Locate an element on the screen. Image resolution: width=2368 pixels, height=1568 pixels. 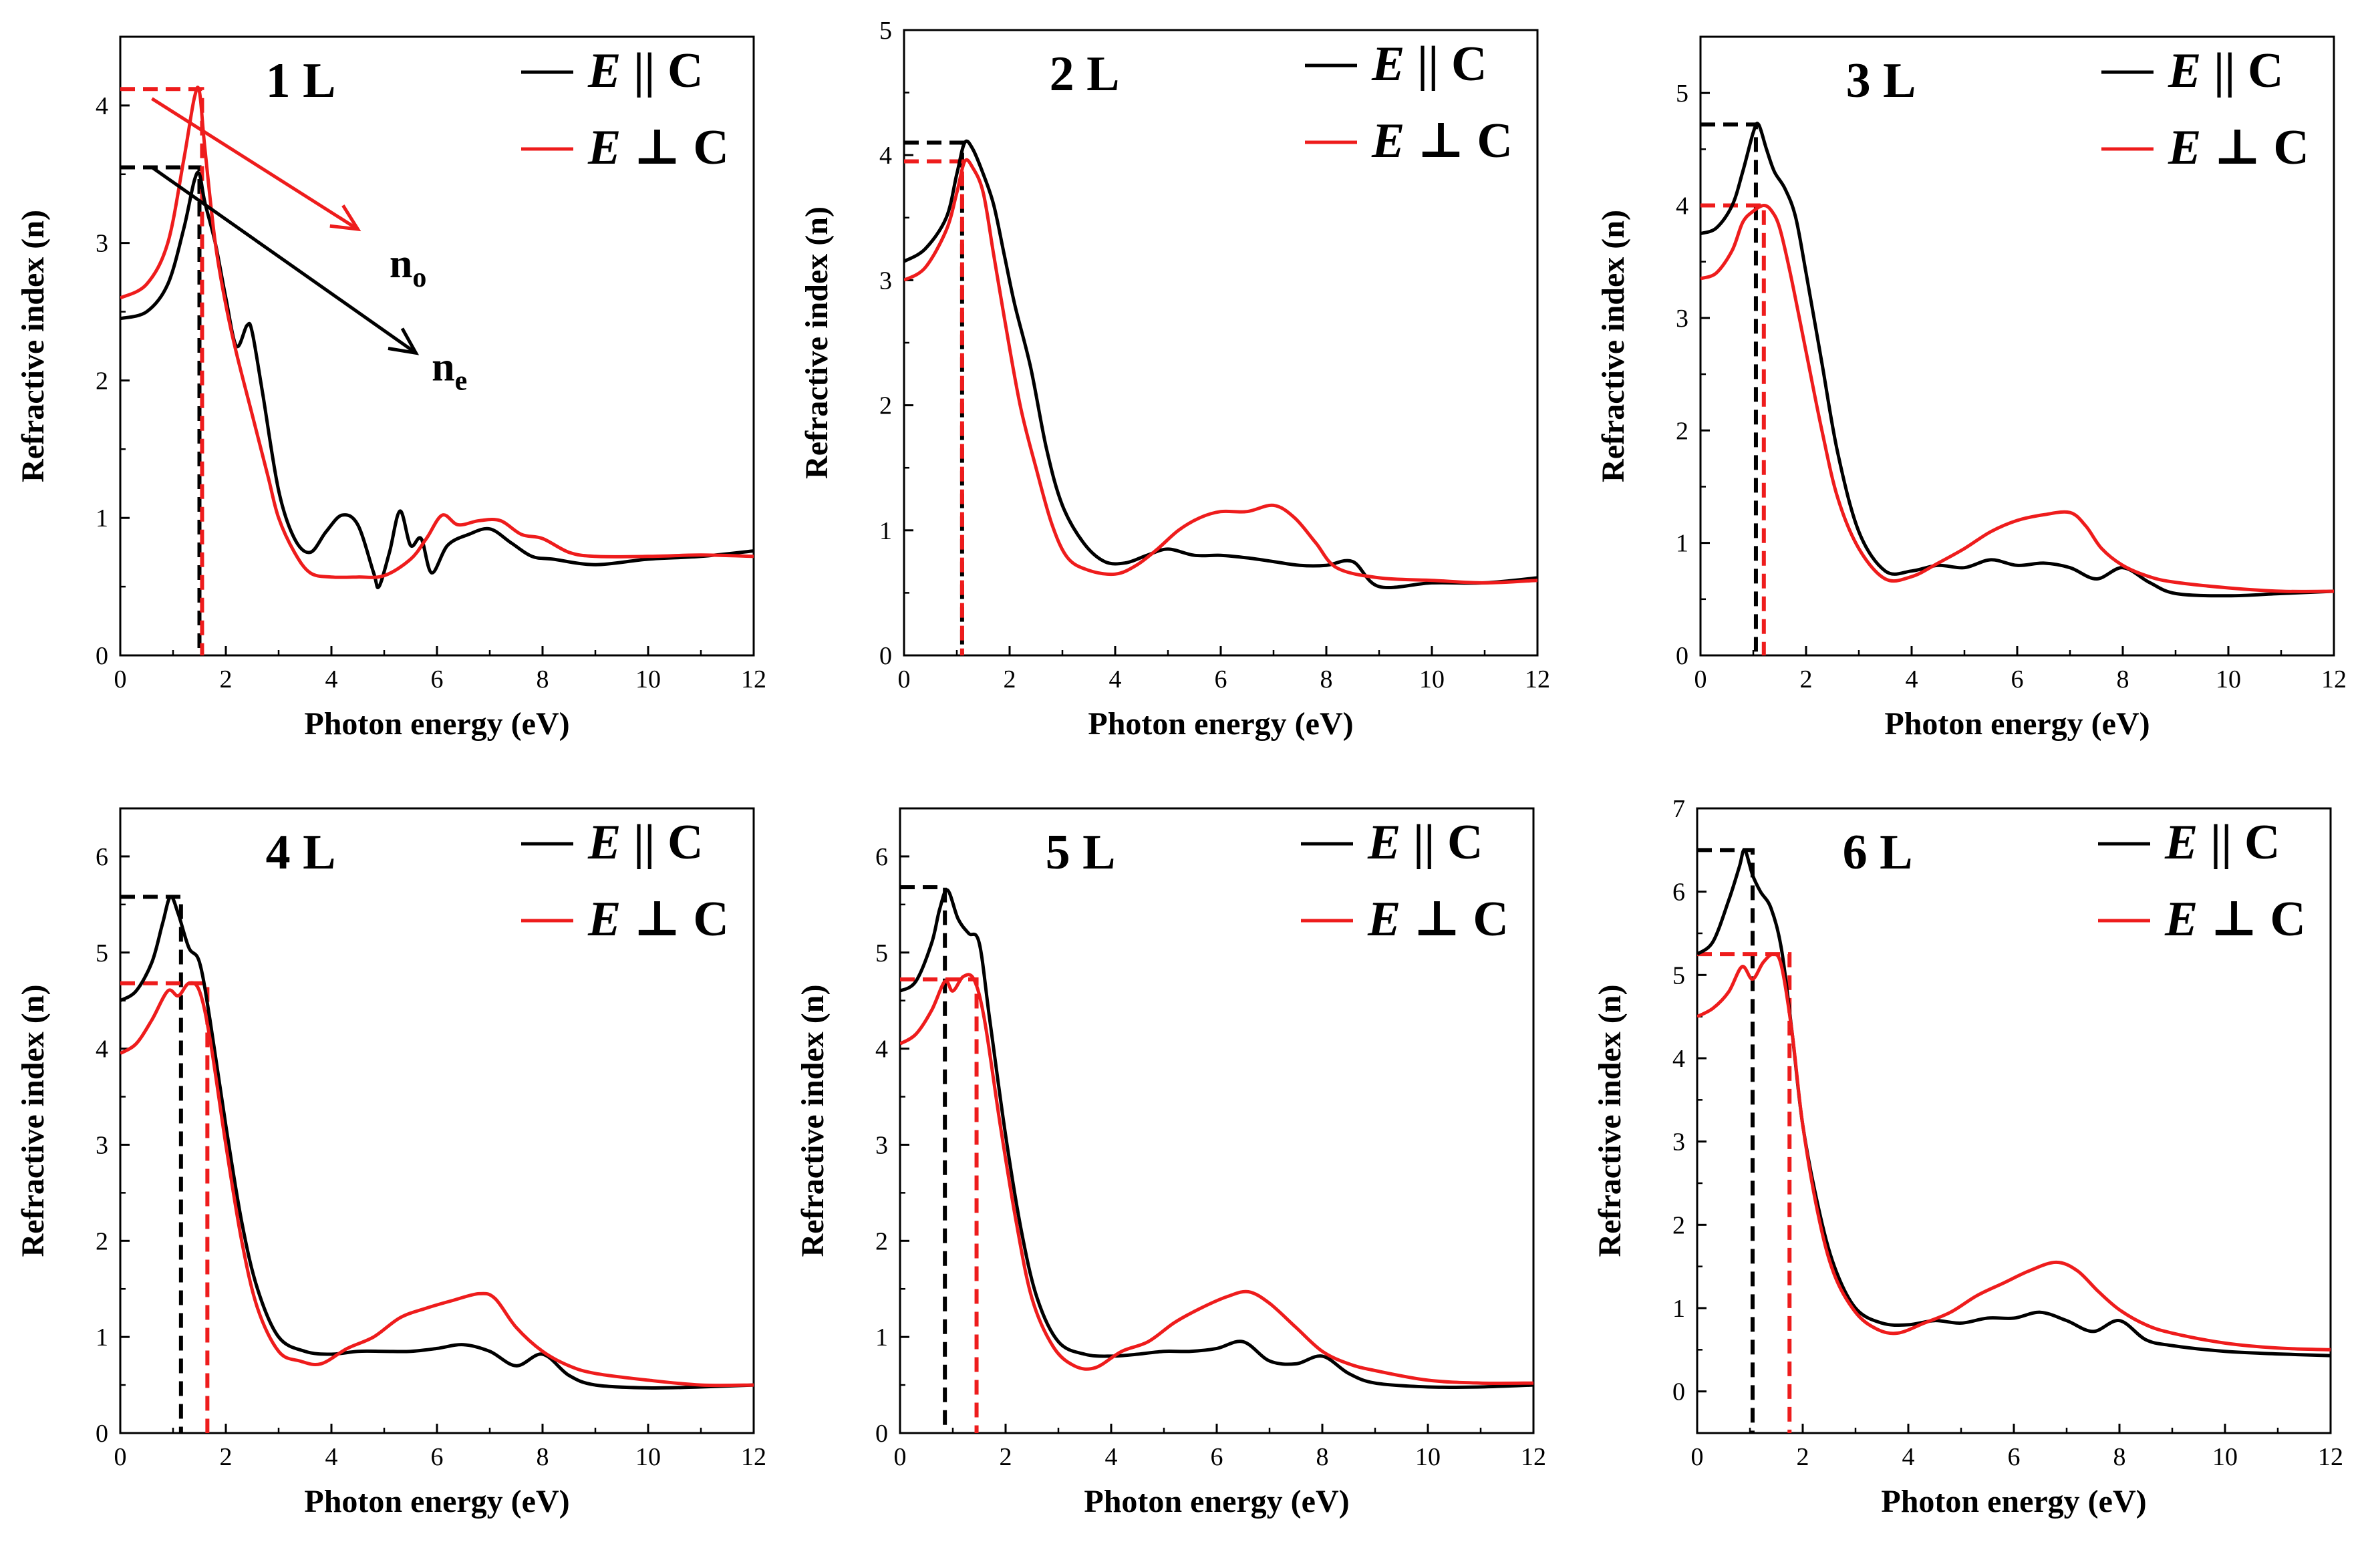
y-tick-label: 6 is located at coordinates (1679, 893).